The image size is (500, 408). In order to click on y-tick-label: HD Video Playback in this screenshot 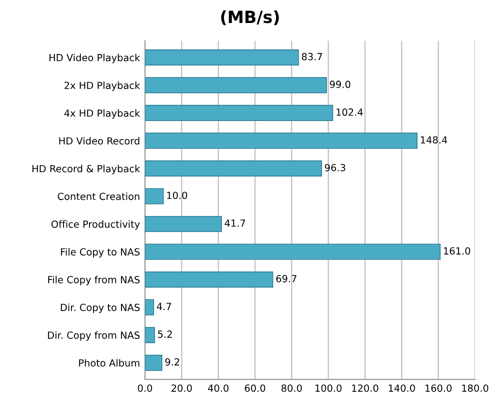, I will do `click(95, 59)`.